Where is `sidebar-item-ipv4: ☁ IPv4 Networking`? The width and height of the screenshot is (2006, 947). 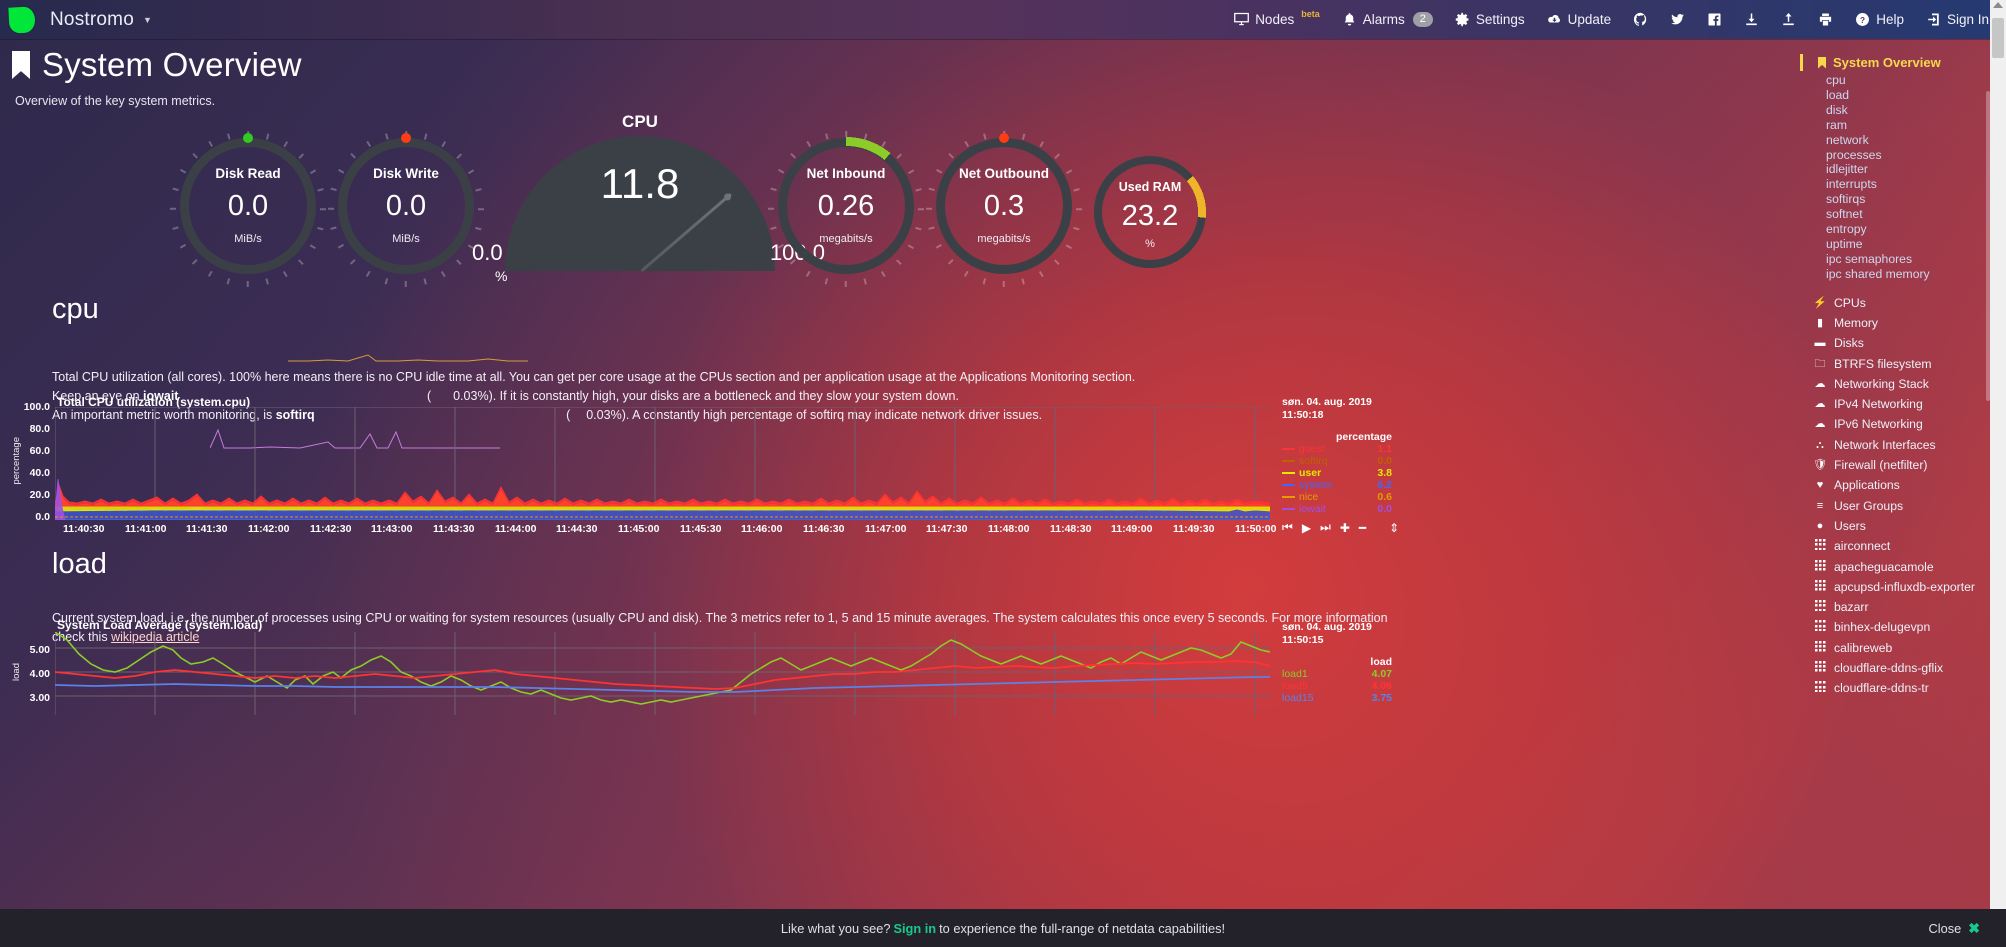 sidebar-item-ipv4: ☁ IPv4 Networking is located at coordinates (1895, 404).